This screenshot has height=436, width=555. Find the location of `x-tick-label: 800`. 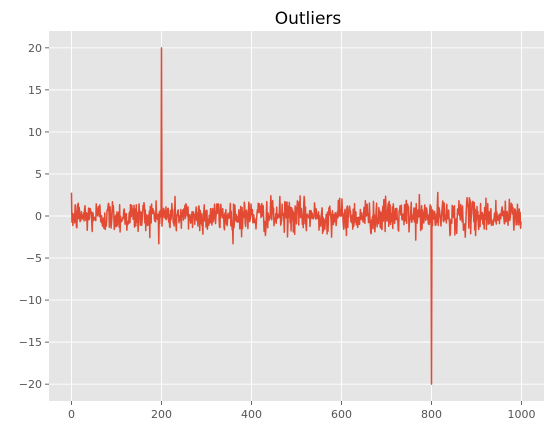

x-tick-label: 800 is located at coordinates (431, 414).